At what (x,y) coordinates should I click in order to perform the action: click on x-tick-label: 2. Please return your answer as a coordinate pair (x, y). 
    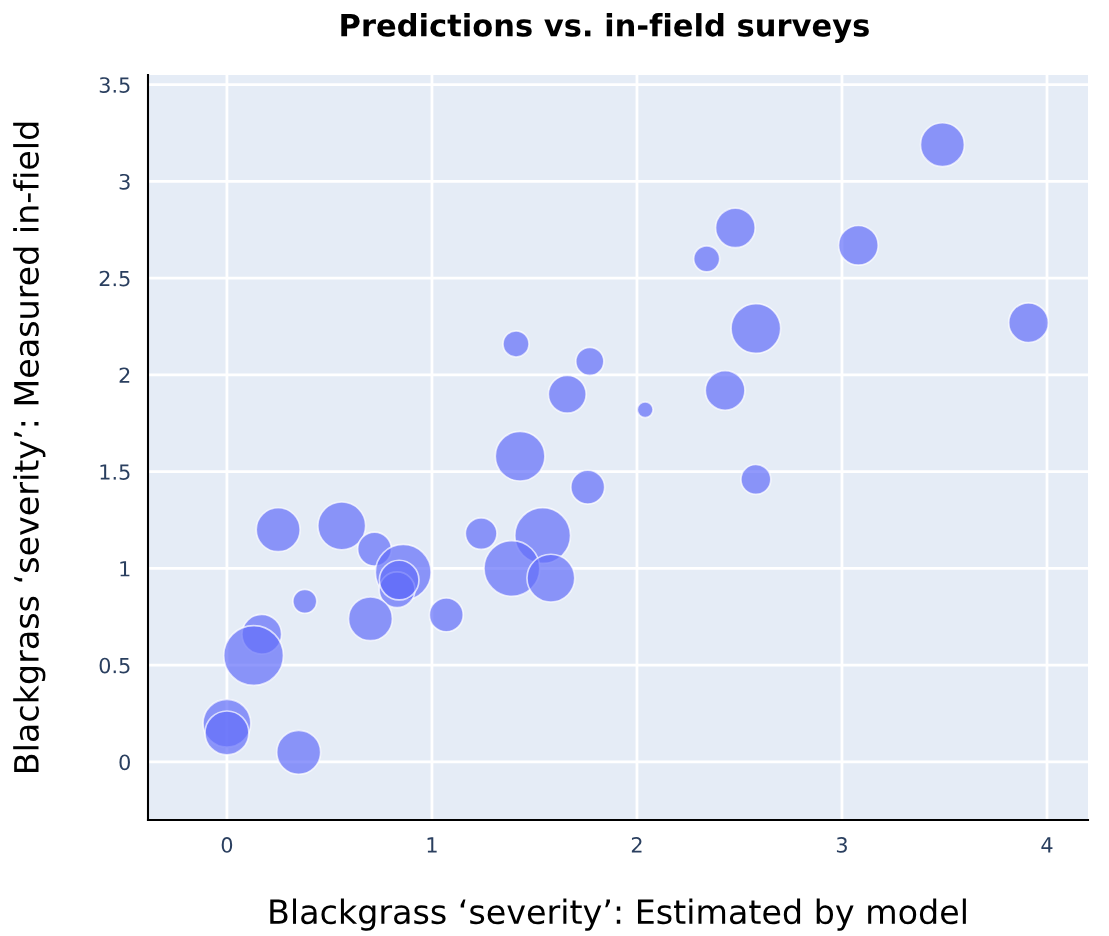
    Looking at the image, I should click on (636, 845).